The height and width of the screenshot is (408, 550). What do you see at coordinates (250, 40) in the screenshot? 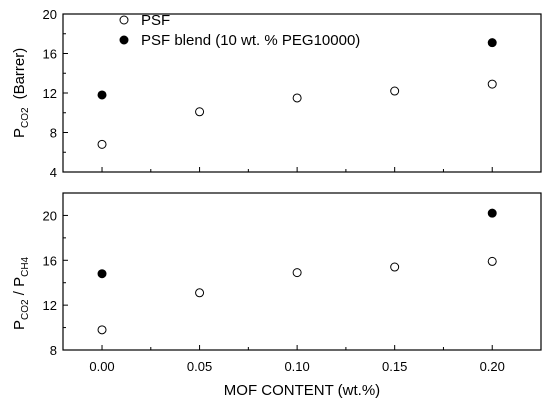
I see `legend-label-psf-blend: PSF blend (10 wt. % PEG10000)` at bounding box center [250, 40].